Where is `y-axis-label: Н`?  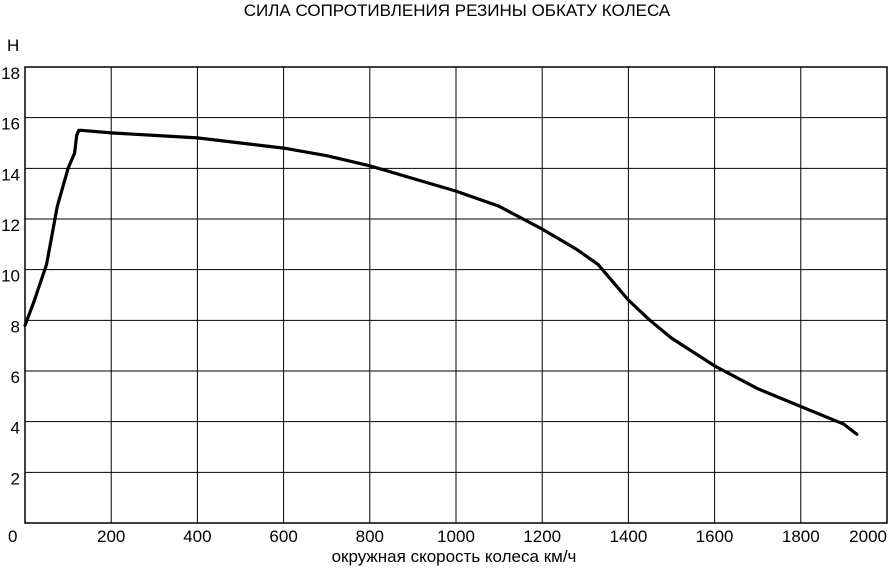
y-axis-label: Н is located at coordinates (13, 45).